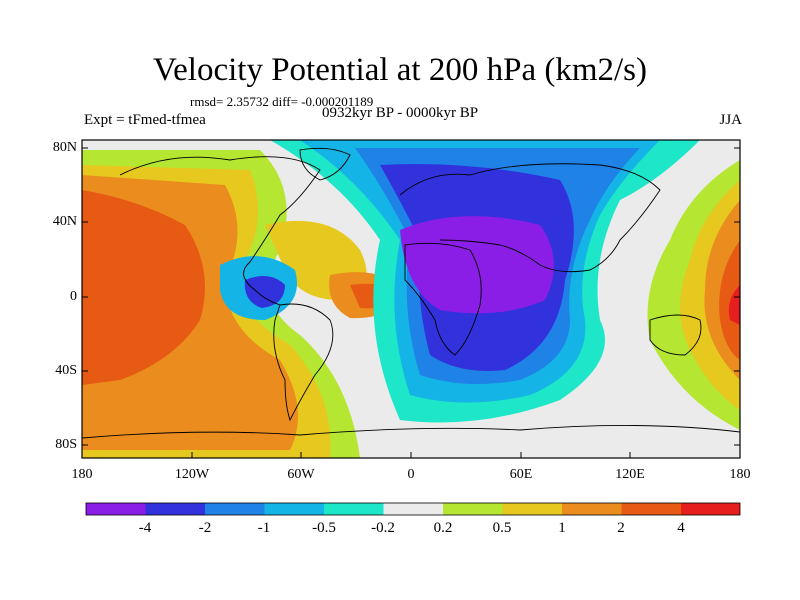  Describe the element at coordinates (411, 455) in the screenshot. I see `lon-tick-marks` at that location.